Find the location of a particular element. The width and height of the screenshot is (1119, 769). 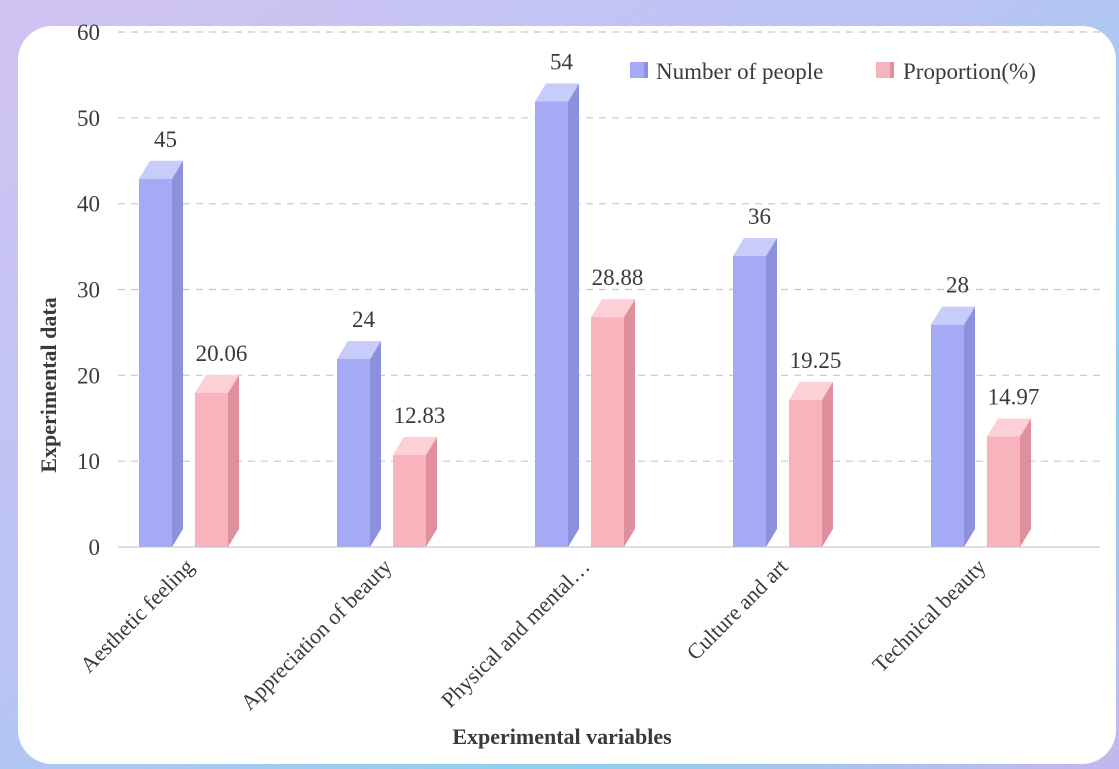

y-axis-ticks: 0 10 20 30 40 50 60 is located at coordinates (88, 290).